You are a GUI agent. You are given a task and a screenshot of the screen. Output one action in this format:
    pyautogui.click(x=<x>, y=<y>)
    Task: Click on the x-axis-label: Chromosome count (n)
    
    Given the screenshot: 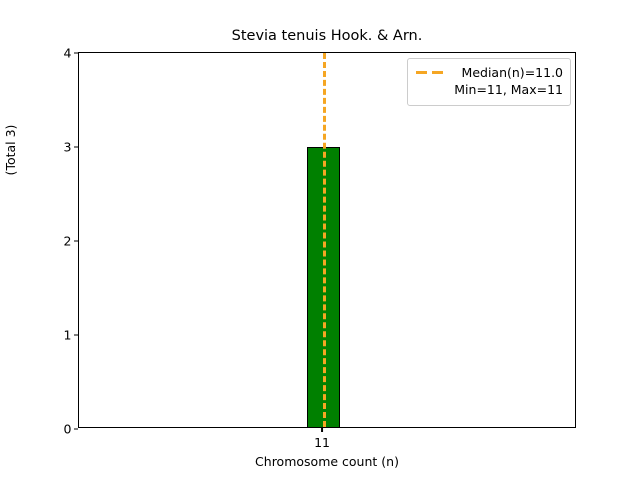 What is the action you would take?
    pyautogui.click(x=327, y=461)
    